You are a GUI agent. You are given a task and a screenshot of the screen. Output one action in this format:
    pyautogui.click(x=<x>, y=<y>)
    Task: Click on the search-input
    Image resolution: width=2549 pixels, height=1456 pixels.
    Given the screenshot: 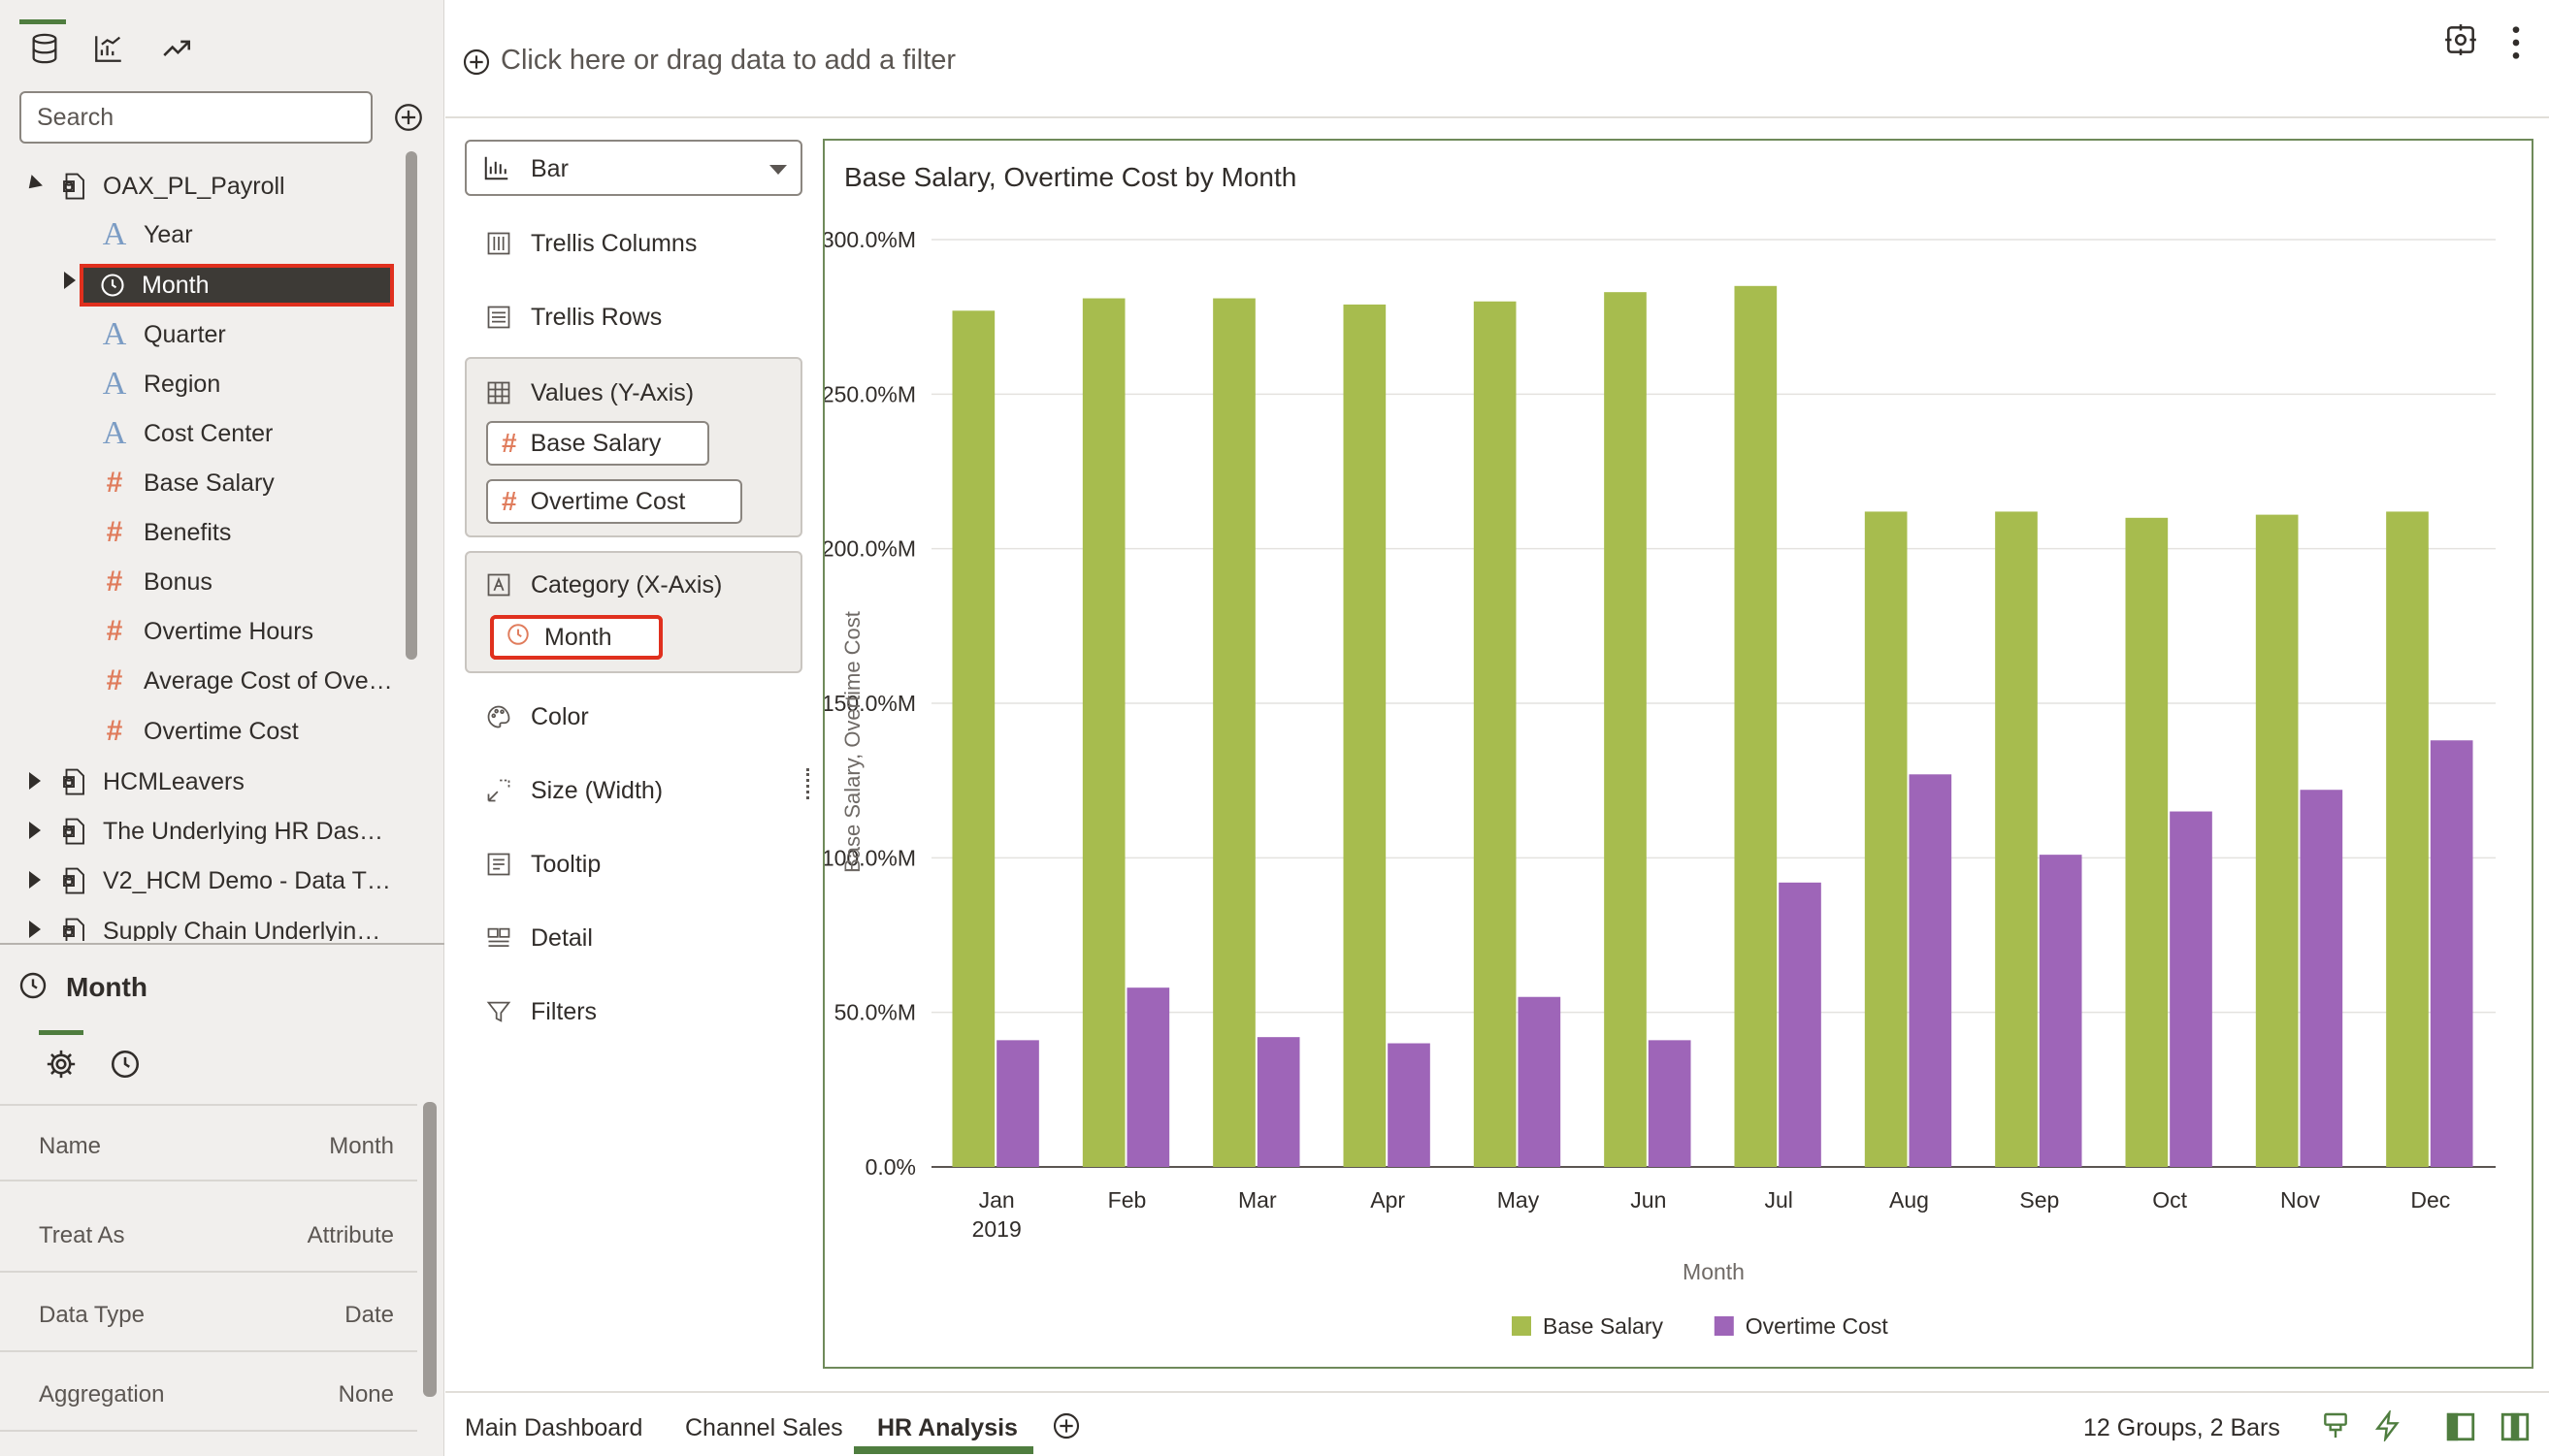 What is the action you would take?
    pyautogui.click(x=196, y=117)
    